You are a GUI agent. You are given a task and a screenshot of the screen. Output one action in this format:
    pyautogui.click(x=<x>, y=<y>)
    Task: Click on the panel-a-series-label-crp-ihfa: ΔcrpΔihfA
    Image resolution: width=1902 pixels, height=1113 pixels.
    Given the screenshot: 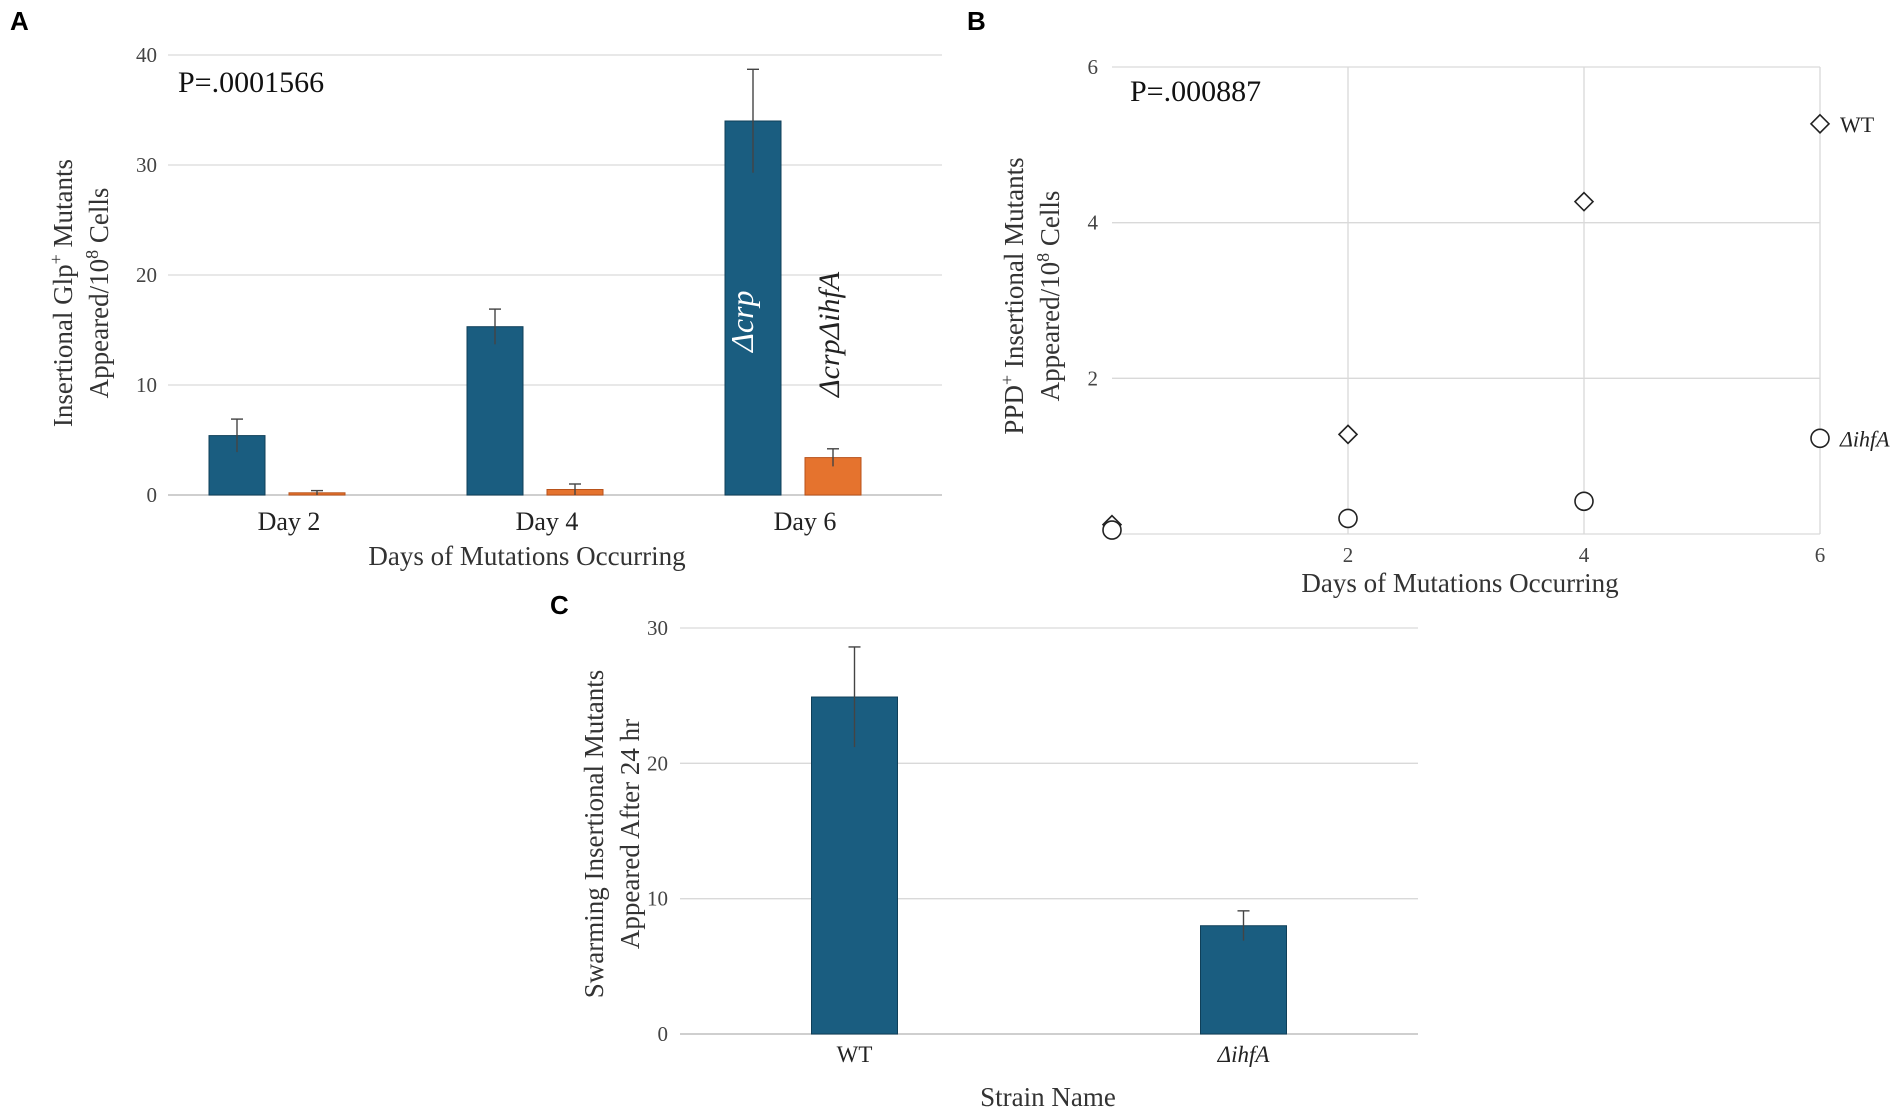 What is the action you would take?
    pyautogui.click(x=829, y=334)
    